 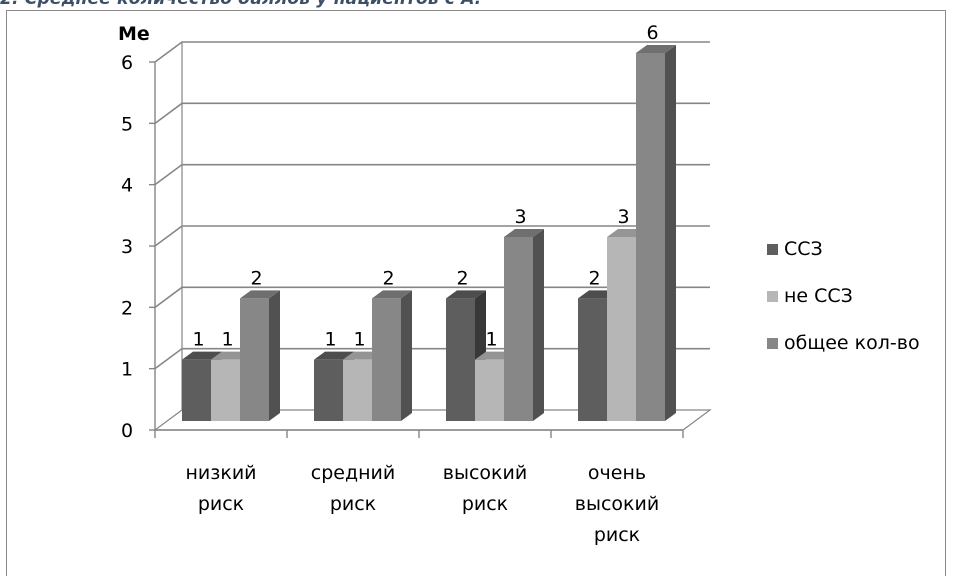 What do you see at coordinates (220, 488) in the screenshot?
I see `x-tick-label: низкий риск` at bounding box center [220, 488].